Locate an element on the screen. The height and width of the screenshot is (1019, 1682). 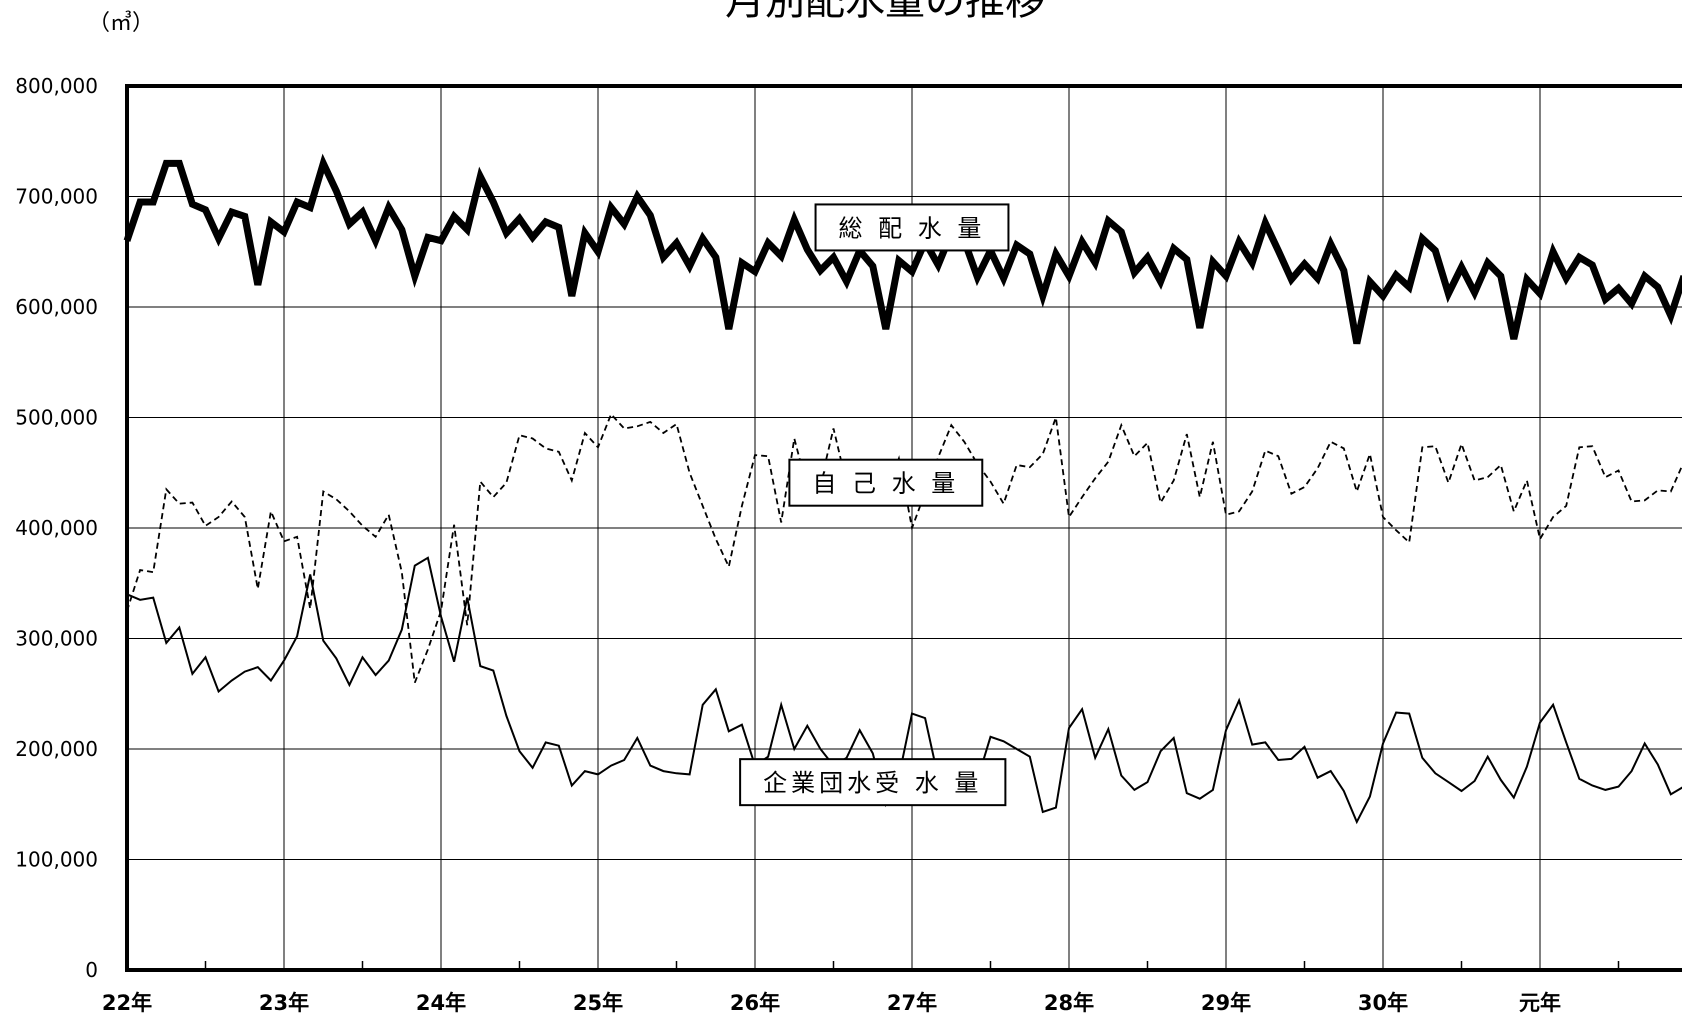
series-label-box: 企業団水受 水 量 is located at coordinates (873, 782).